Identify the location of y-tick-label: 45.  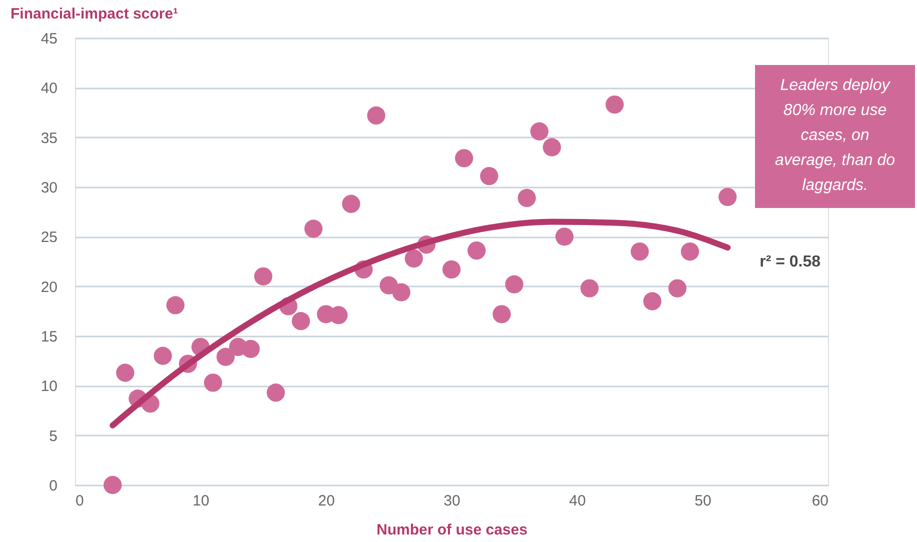
(49, 39).